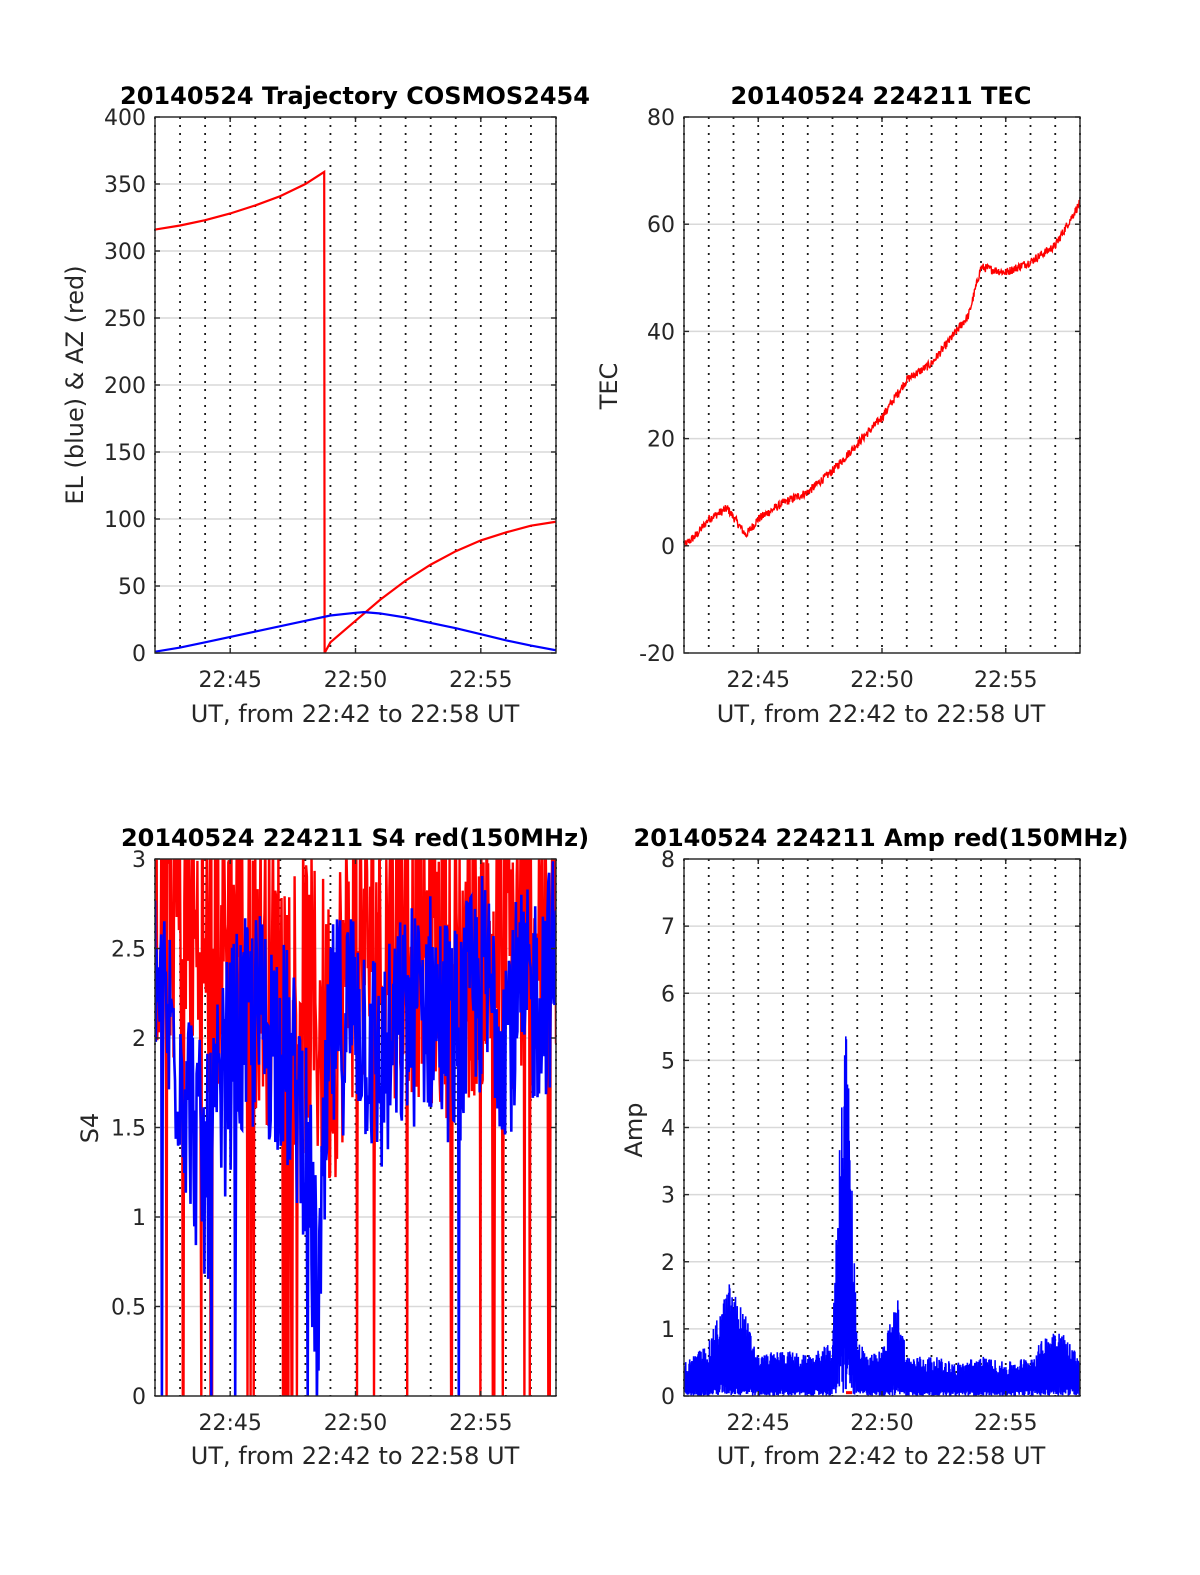 This screenshot has width=1200, height=1575. What do you see at coordinates (139, 654) in the screenshot?
I see `trajectory-y-tick-label: 0` at bounding box center [139, 654].